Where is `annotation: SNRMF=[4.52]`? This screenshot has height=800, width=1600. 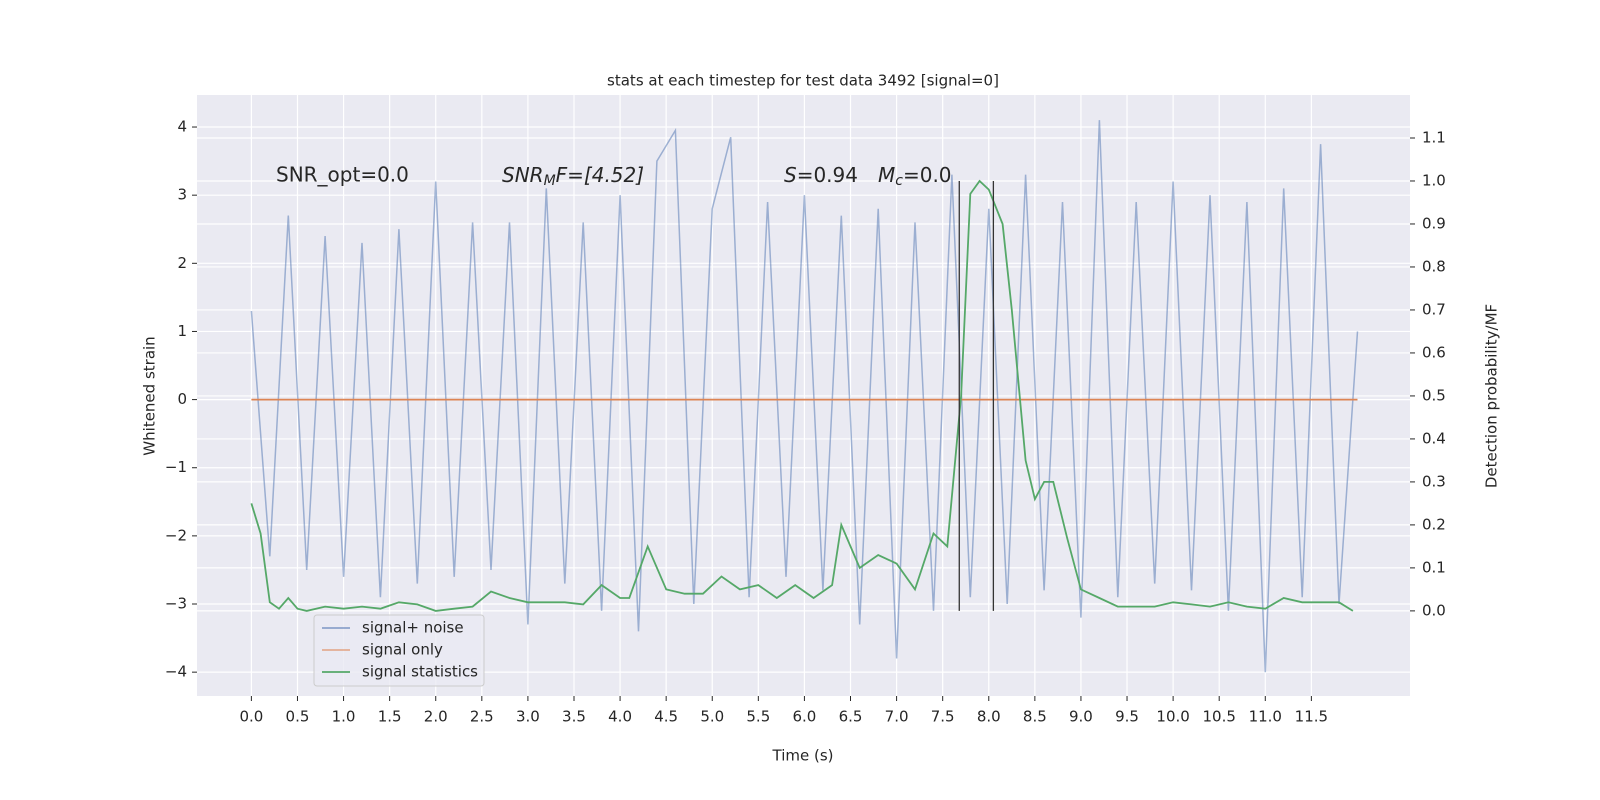 annotation: SNRMF=[4.52] is located at coordinates (573, 176).